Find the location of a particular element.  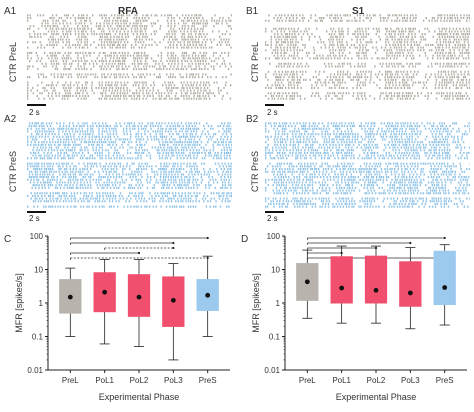

scalebar-label-a1: 2 s is located at coordinates (34, 112).